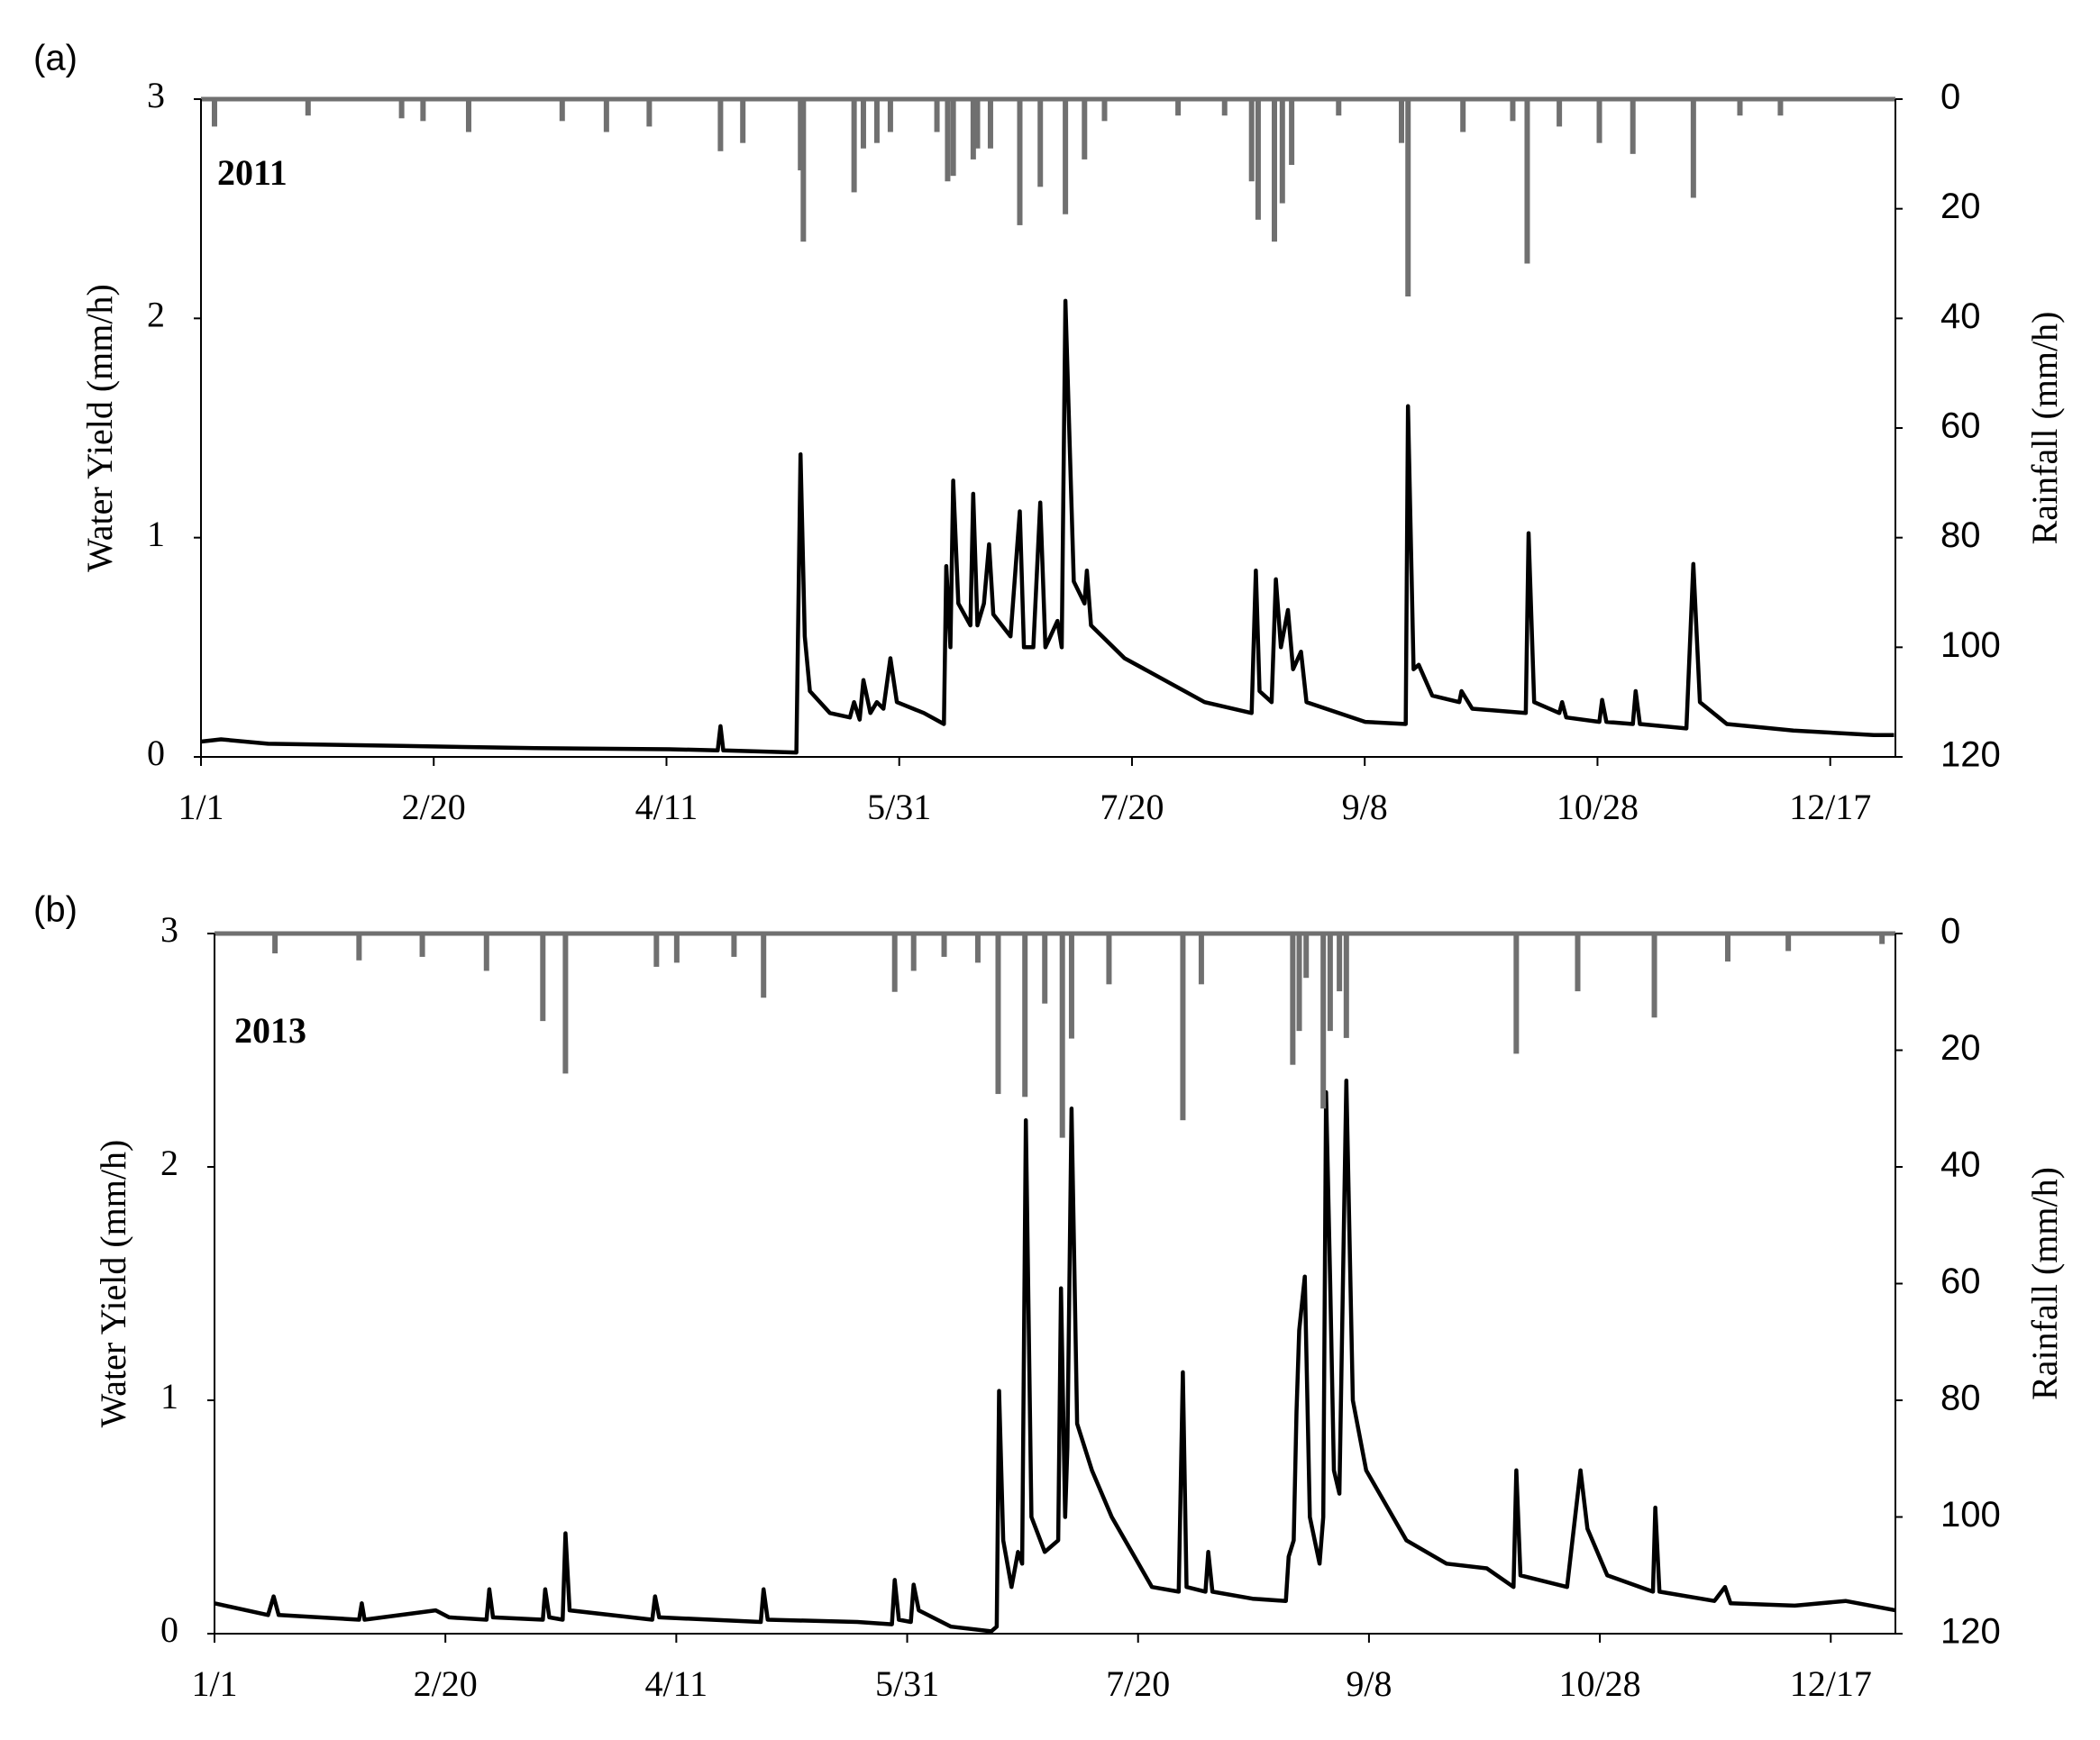  What do you see at coordinates (169, 1163) in the screenshot?
I see `y-tick-label: 2` at bounding box center [169, 1163].